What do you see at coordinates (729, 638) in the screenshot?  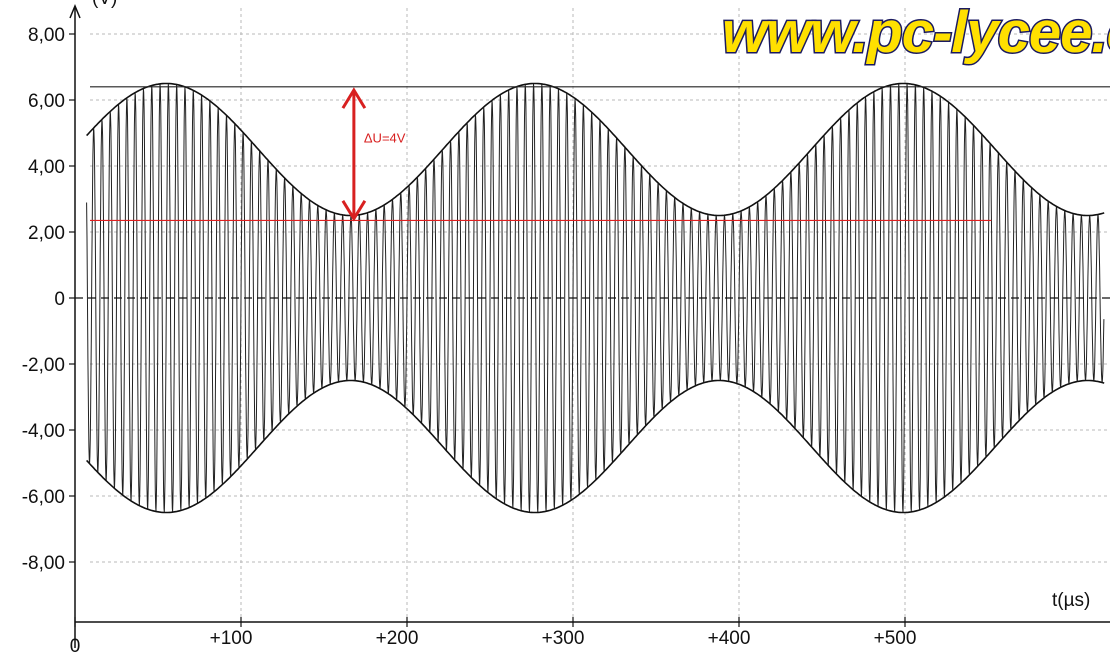 I see `x-tick-label: +400` at bounding box center [729, 638].